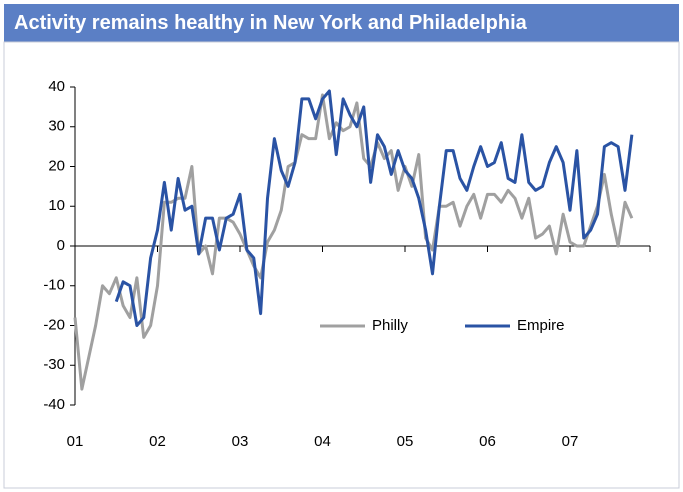 Image resolution: width=683 pixels, height=492 pixels. What do you see at coordinates (570, 441) in the screenshot?
I see `x-tick-label: 07` at bounding box center [570, 441].